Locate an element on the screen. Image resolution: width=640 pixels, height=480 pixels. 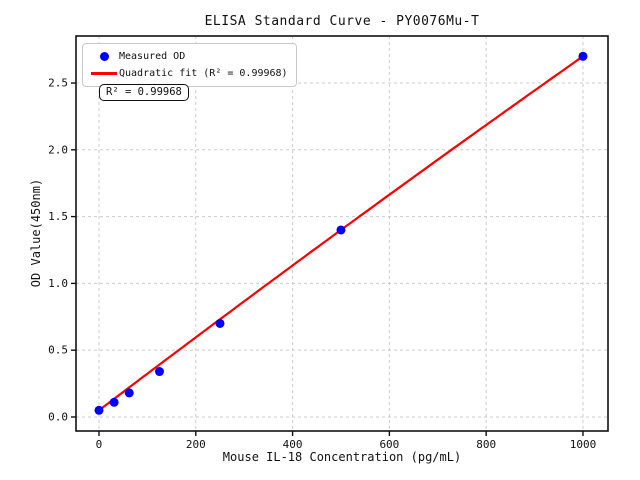
y-tick-label: 2.0 is located at coordinates (58, 149).